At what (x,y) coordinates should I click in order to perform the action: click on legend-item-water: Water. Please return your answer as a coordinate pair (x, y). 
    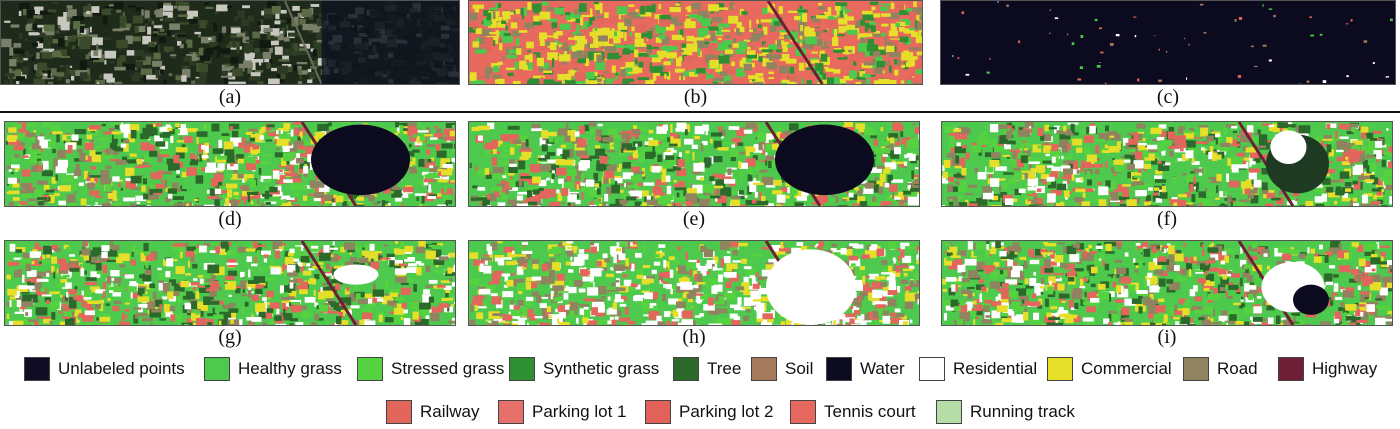
    Looking at the image, I should click on (865, 369).